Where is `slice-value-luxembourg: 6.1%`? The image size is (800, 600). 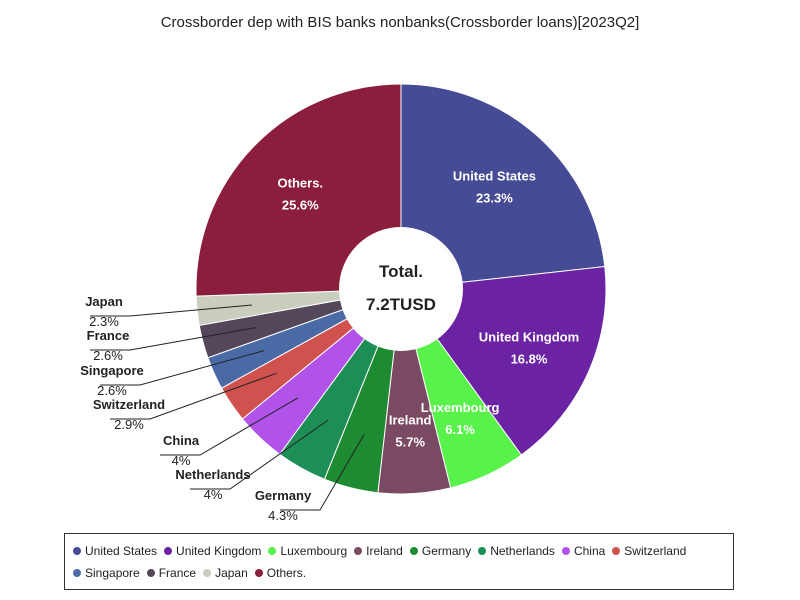 slice-value-luxembourg: 6.1% is located at coordinates (460, 429).